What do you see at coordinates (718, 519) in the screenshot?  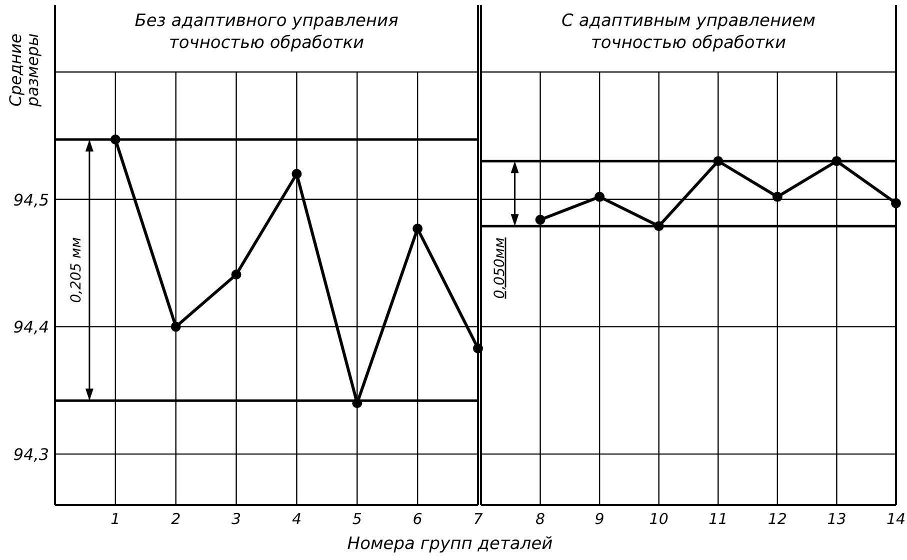 I see `x-tick-label: 11` at bounding box center [718, 519].